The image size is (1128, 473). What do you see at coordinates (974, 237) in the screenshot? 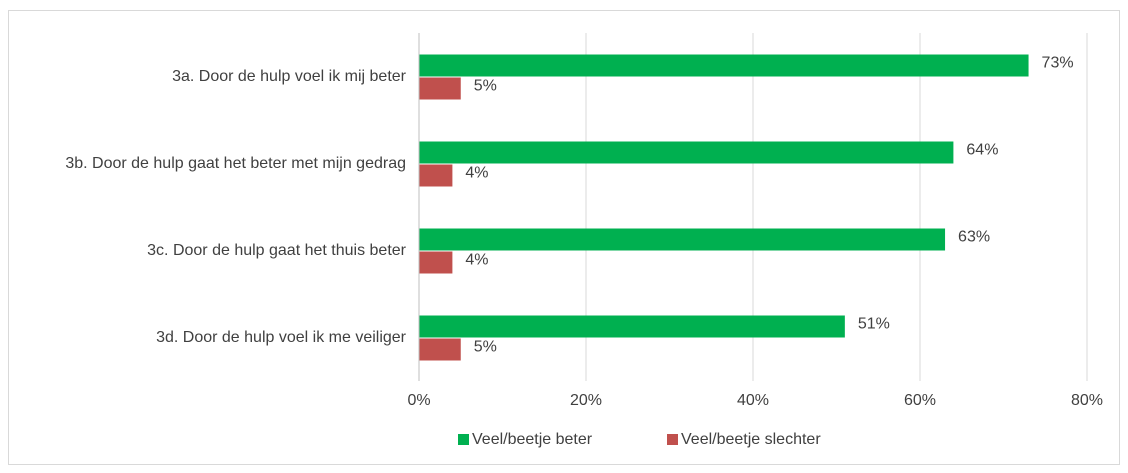
I see `data-label: 63%` at bounding box center [974, 237].